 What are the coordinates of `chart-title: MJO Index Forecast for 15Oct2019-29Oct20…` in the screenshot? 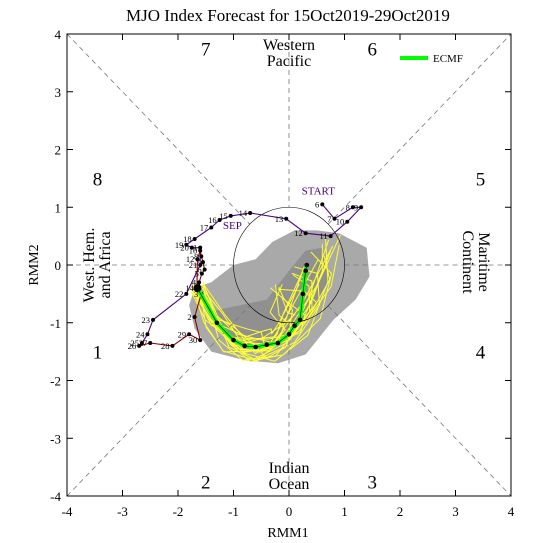 It's located at (288, 15).